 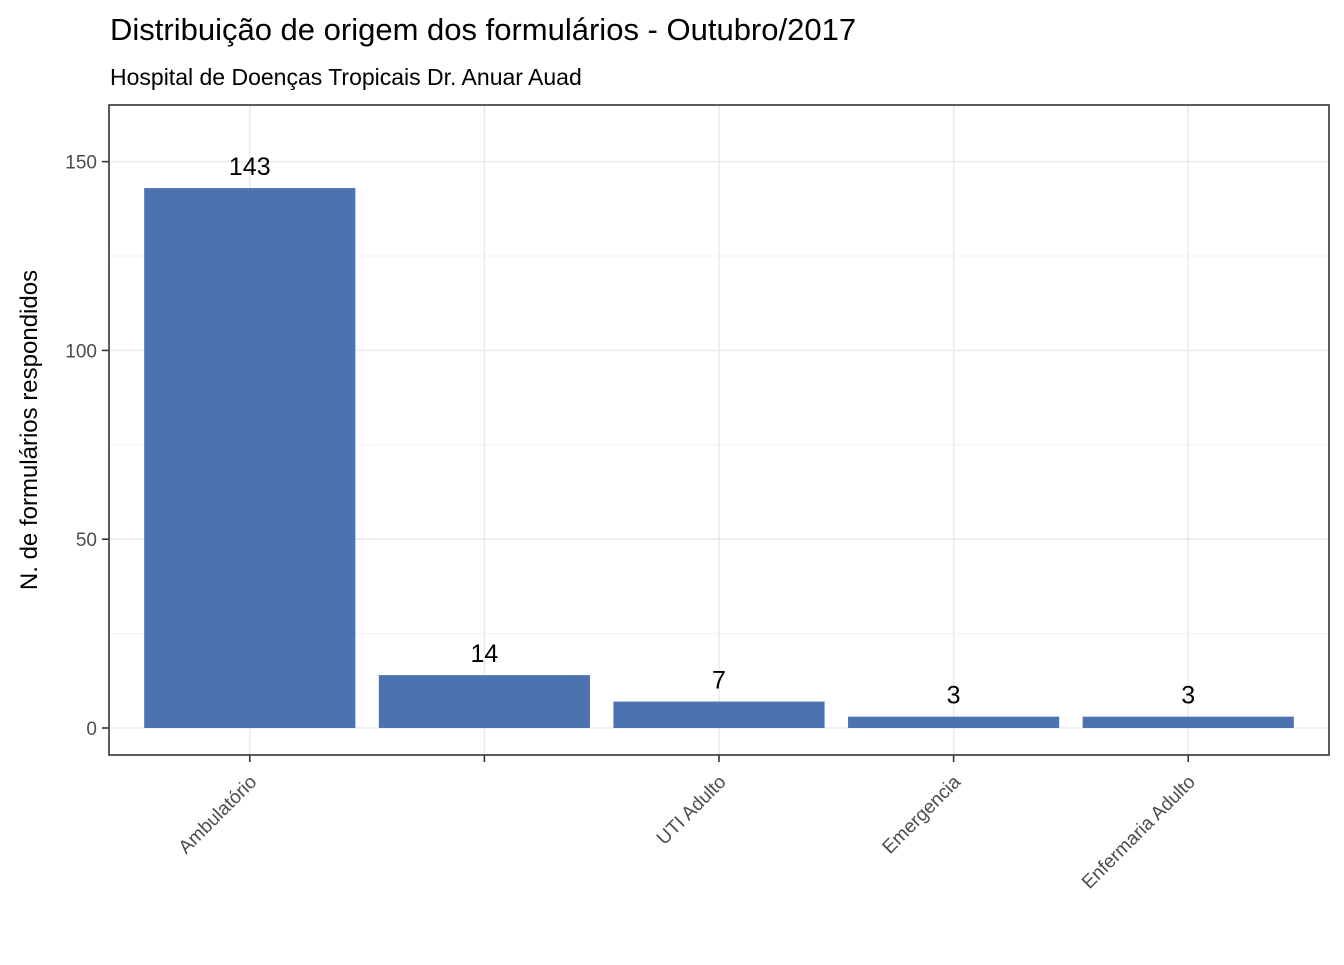 What do you see at coordinates (81, 351) in the screenshot?
I see `y-tick-label: 100` at bounding box center [81, 351].